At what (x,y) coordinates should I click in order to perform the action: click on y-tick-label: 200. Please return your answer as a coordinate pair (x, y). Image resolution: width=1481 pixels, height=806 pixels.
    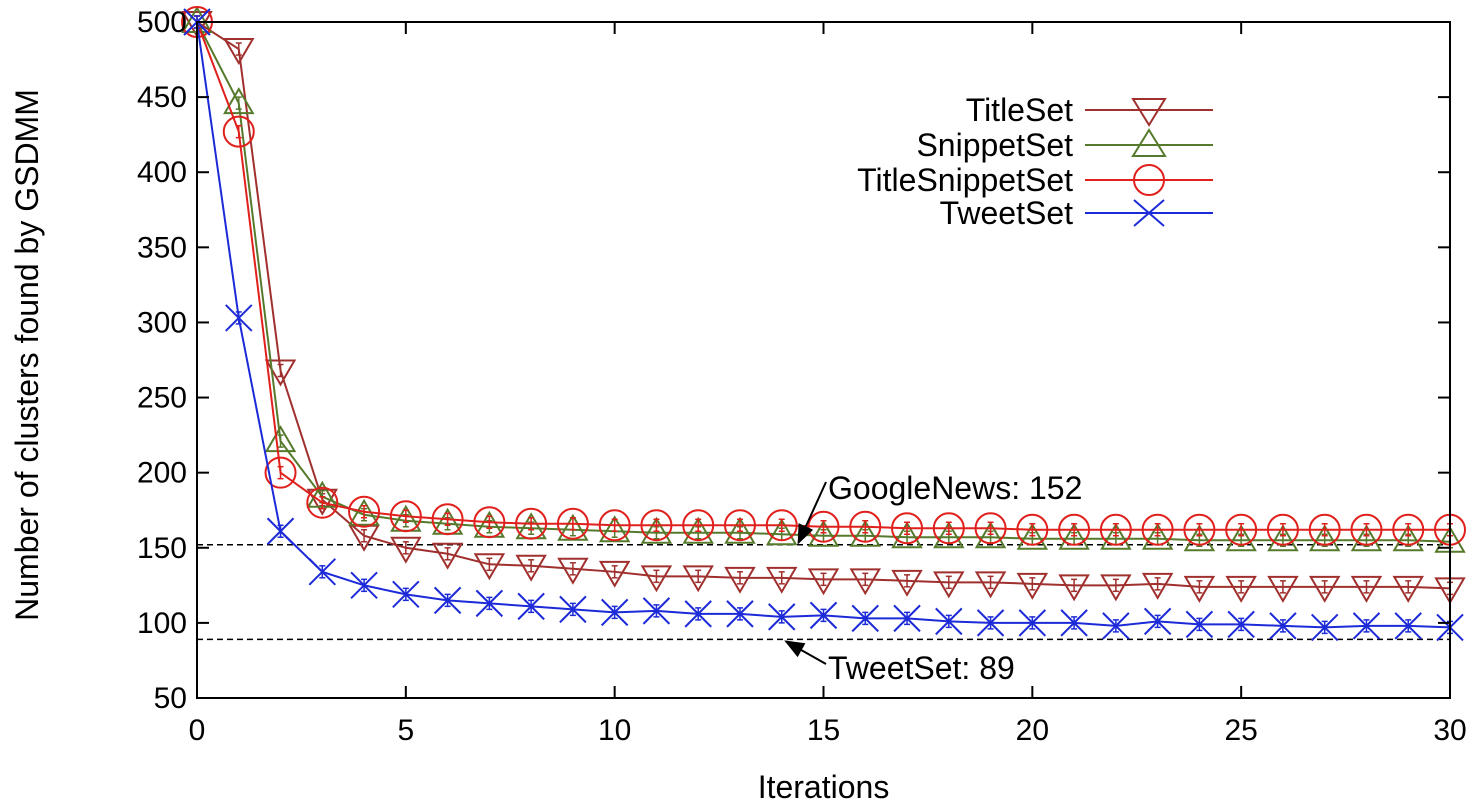
    Looking at the image, I should click on (162, 473).